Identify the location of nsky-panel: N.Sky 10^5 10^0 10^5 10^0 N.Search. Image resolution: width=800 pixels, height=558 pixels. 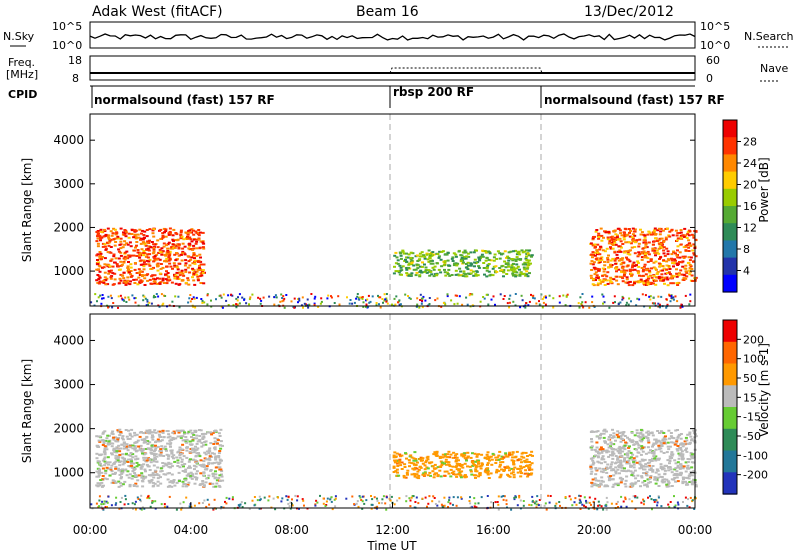
(398, 36).